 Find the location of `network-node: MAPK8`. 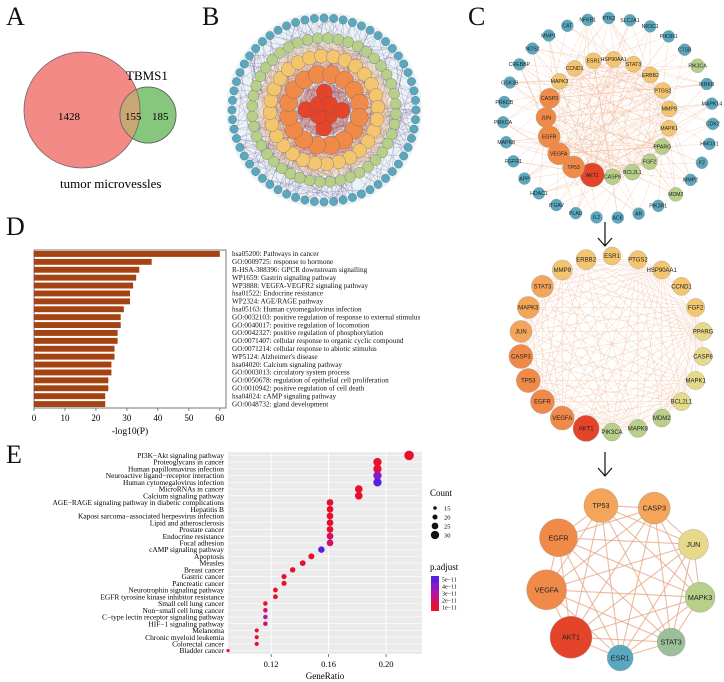

network-node: MAPK8 is located at coordinates (506, 142).